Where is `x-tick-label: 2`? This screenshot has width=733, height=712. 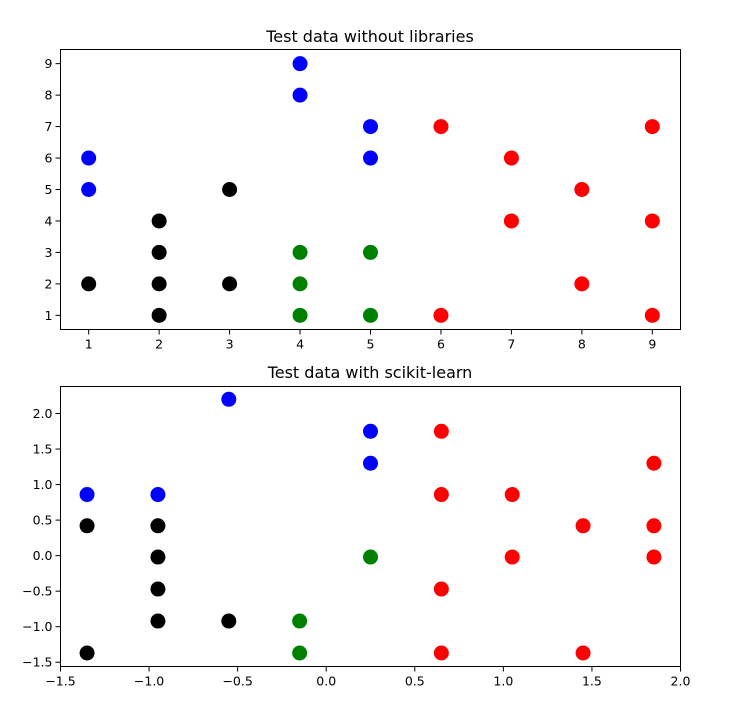 x-tick-label: 2 is located at coordinates (159, 344).